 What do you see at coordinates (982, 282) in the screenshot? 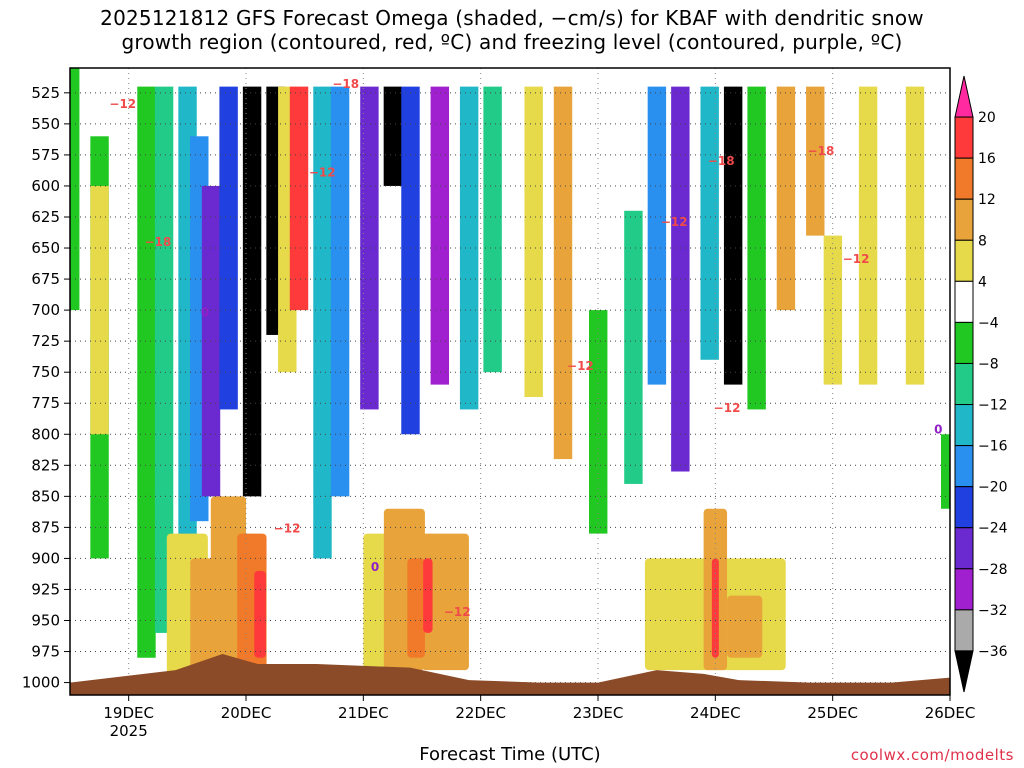
I see `colorbar-label-4: 4` at bounding box center [982, 282].